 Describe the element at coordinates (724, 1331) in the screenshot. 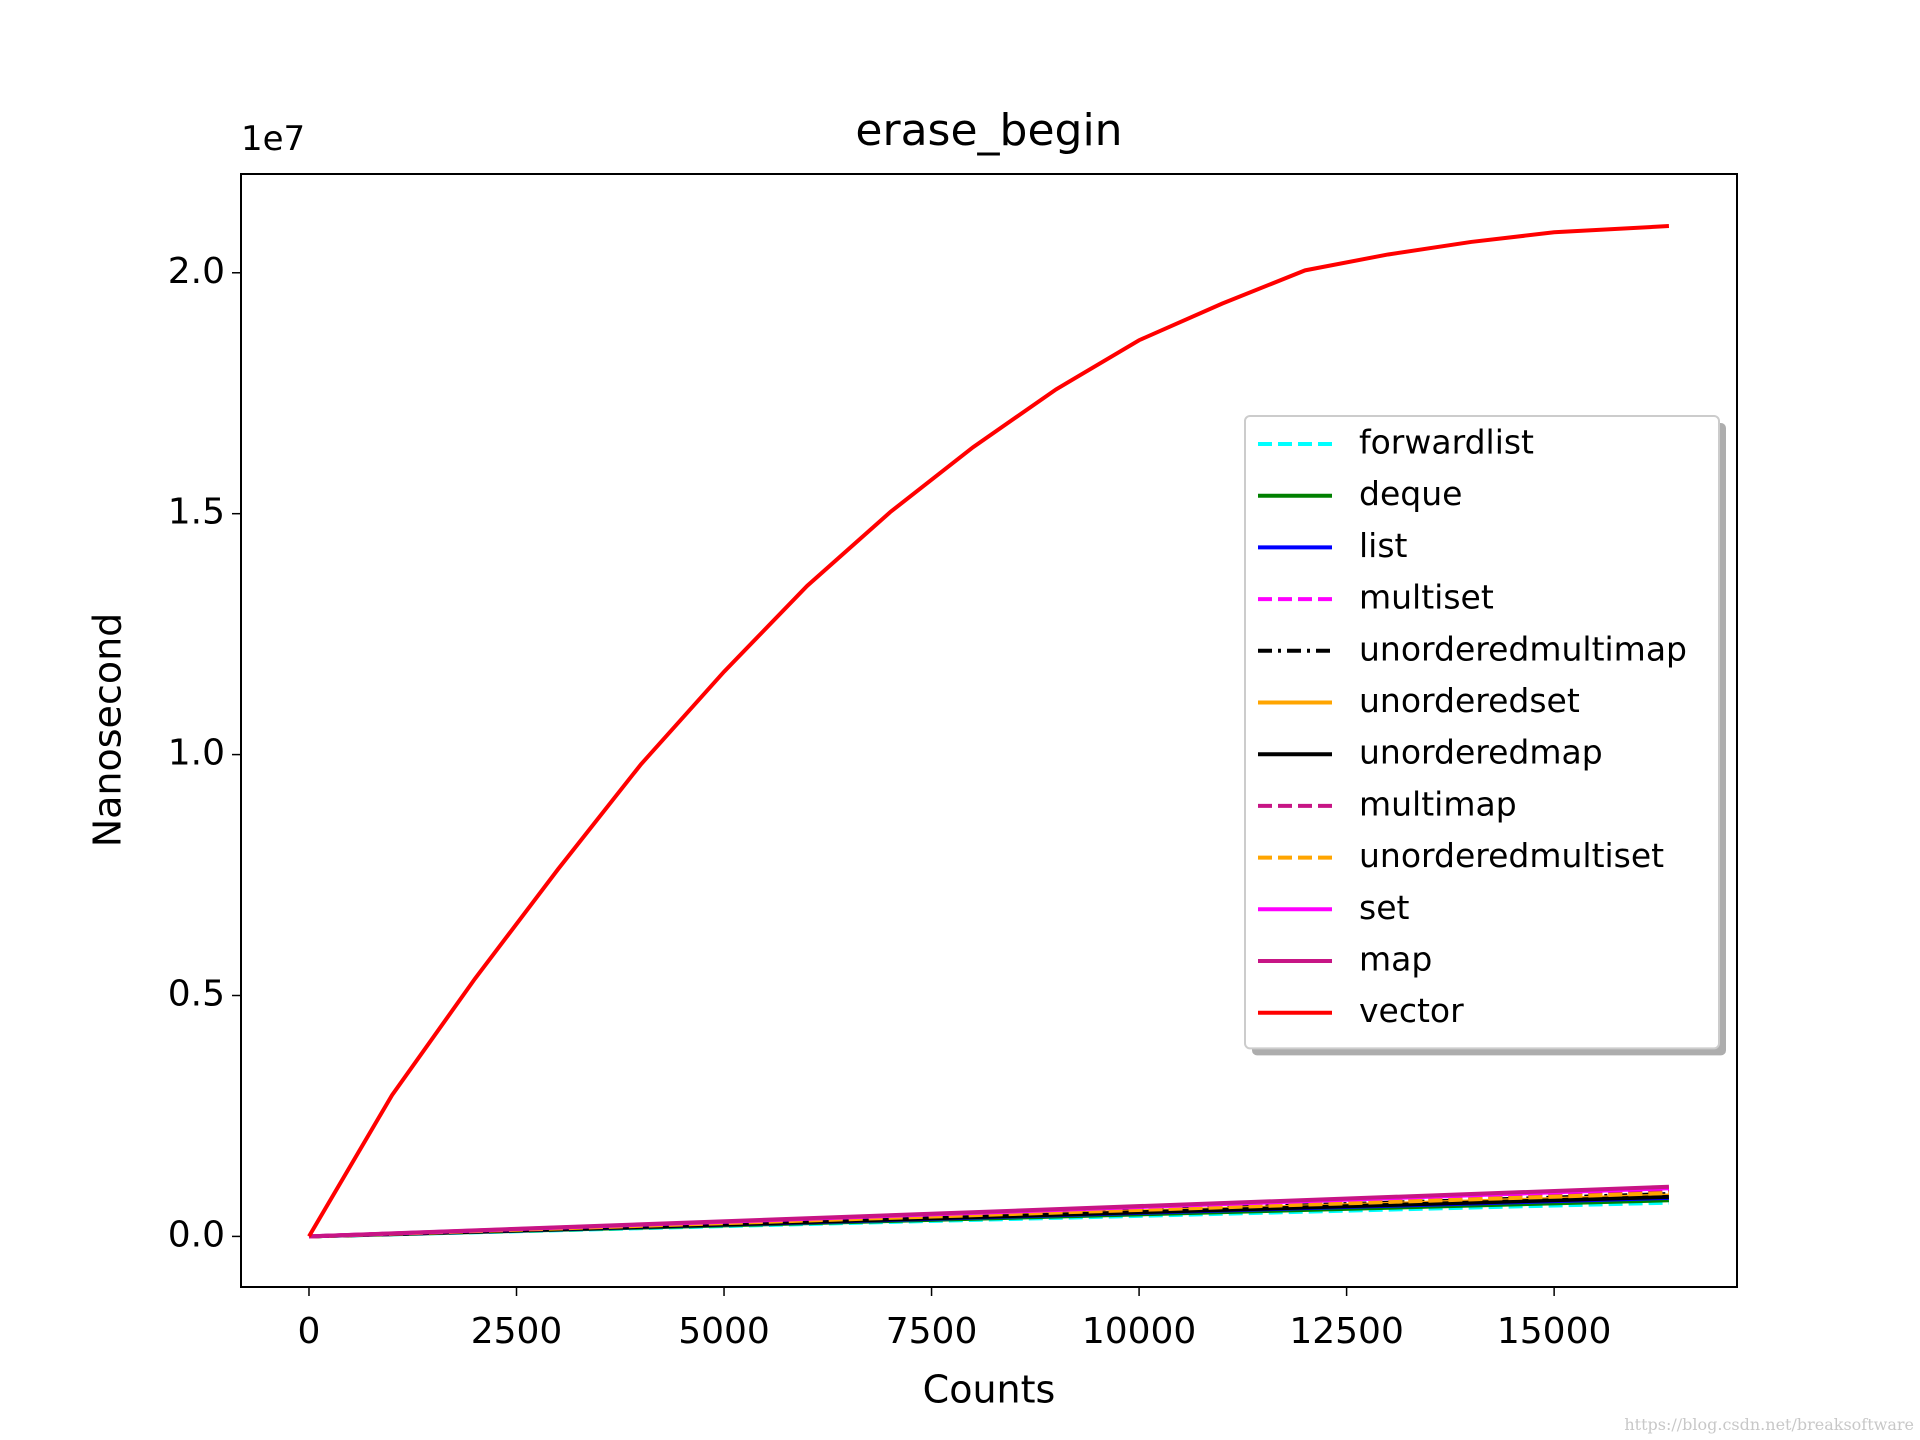

I see `x-tick-label: 5000` at that location.